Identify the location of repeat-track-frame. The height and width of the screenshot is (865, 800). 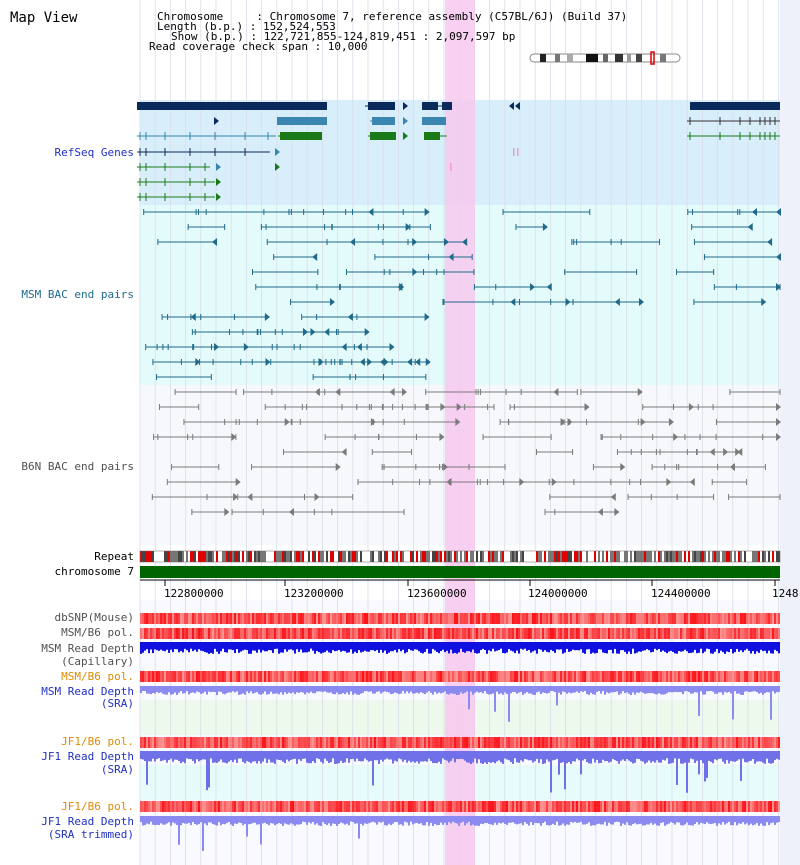
(460, 556).